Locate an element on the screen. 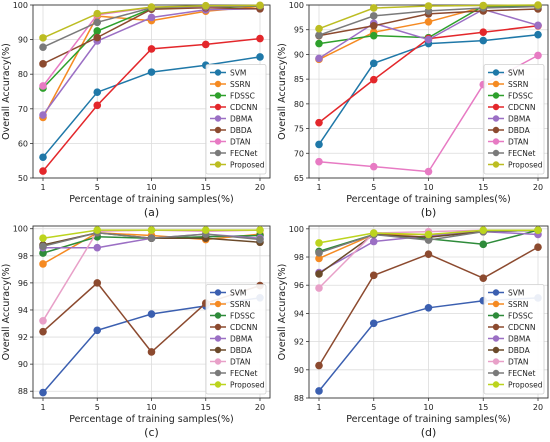  y-tick-label: 50 is located at coordinates (23, 178).